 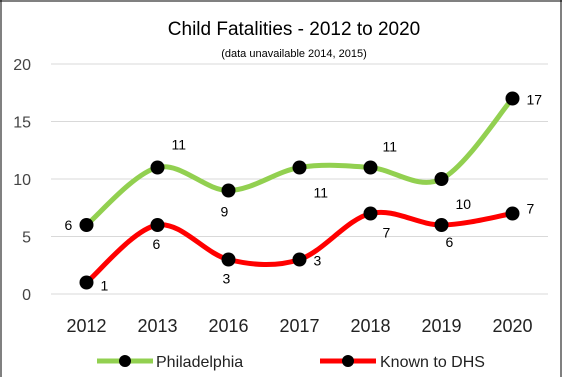 What do you see at coordinates (294, 29) in the screenshot?
I see `chart-title: Child Fatalities - 2012 to 2020` at bounding box center [294, 29].